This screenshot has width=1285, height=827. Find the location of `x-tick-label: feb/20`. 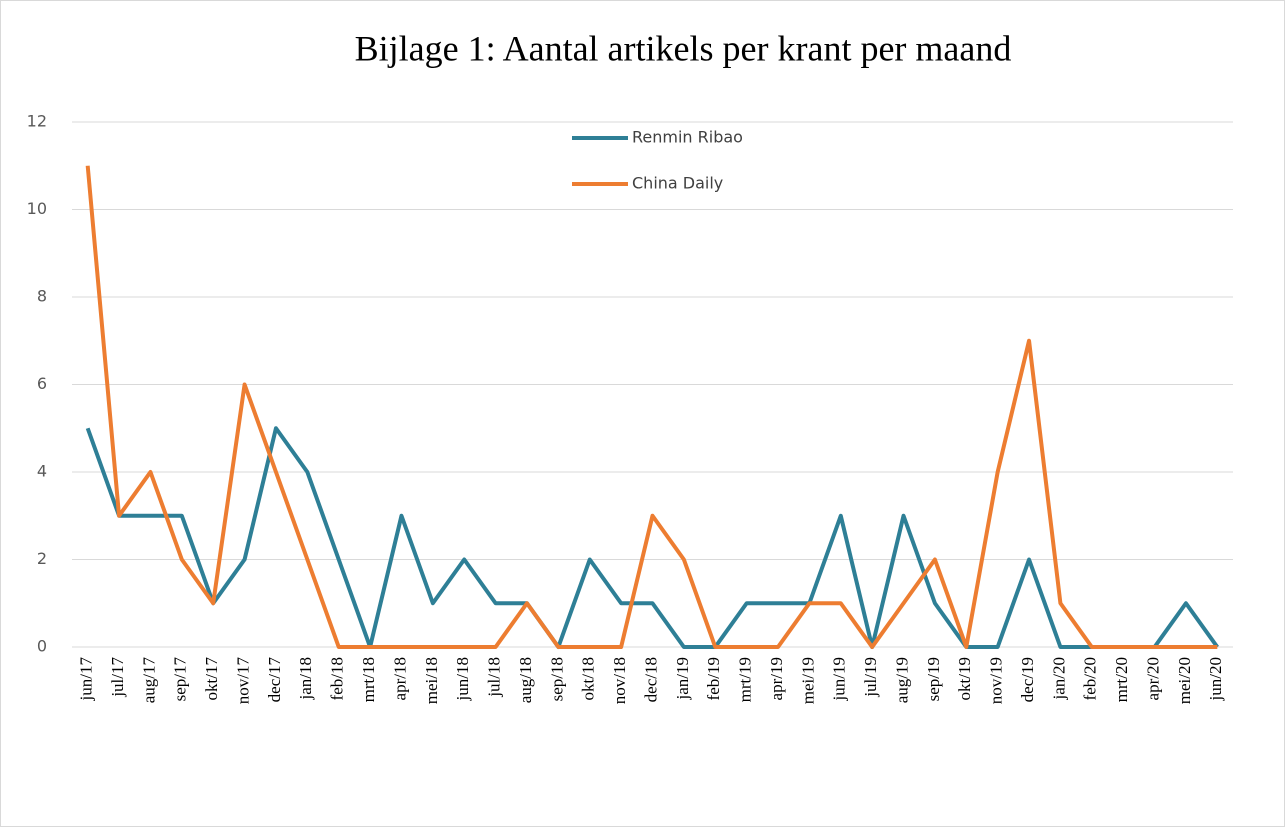

x-tick-label: feb/20 is located at coordinates (1090, 678).